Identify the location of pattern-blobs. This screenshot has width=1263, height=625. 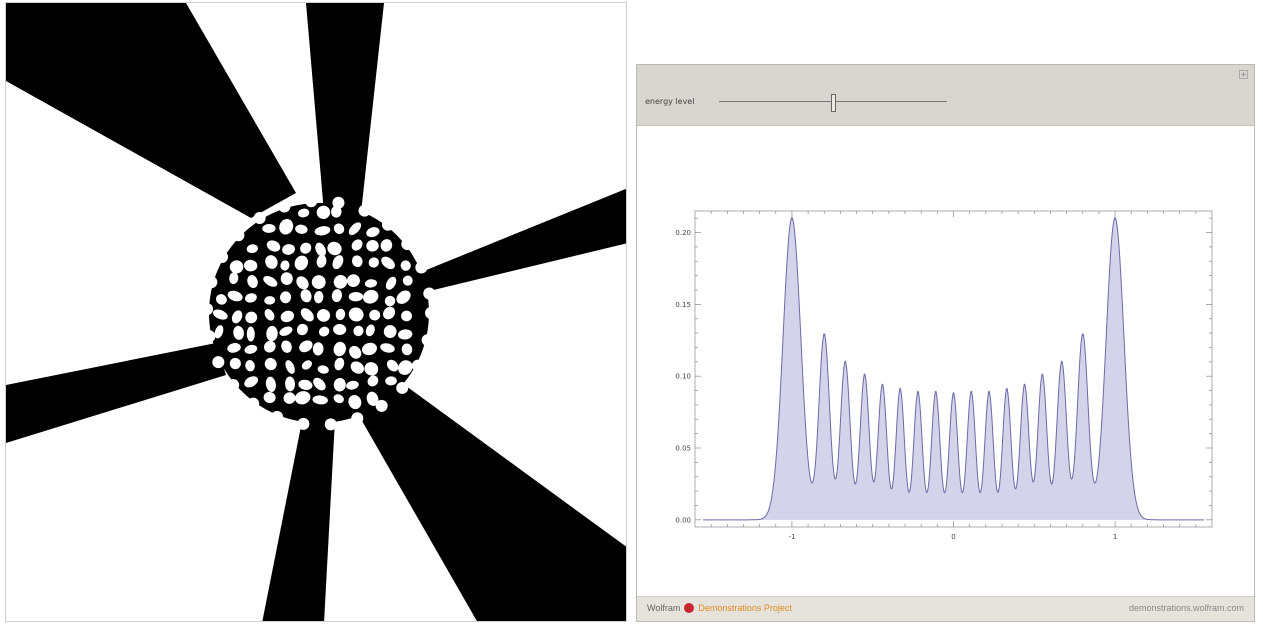
(319, 313).